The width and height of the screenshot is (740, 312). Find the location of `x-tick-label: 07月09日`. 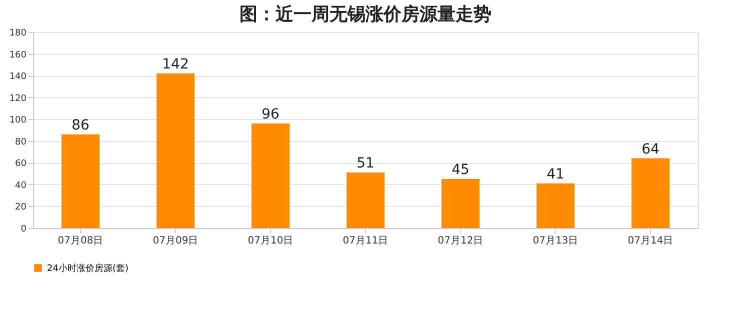

x-tick-label: 07月09日 is located at coordinates (175, 241).